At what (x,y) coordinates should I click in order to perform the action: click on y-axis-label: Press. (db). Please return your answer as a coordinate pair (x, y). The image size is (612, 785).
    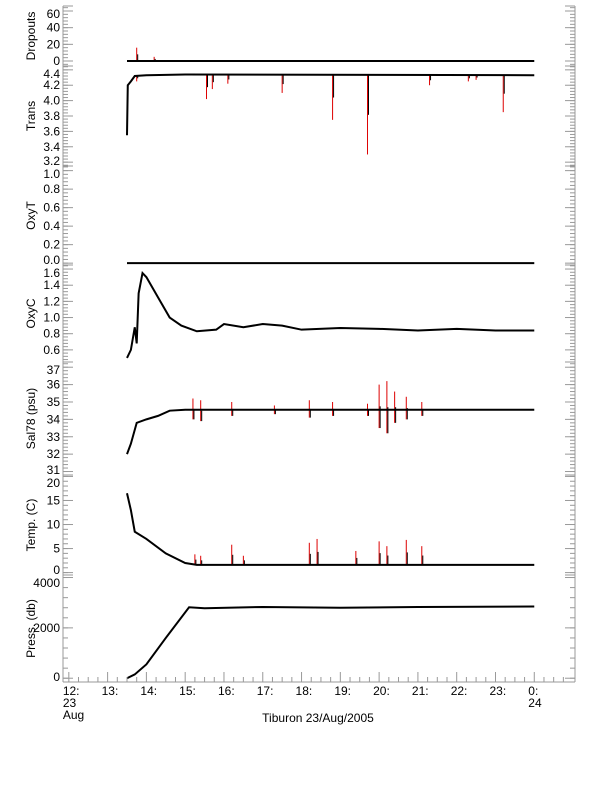
    Looking at the image, I should click on (31, 628).